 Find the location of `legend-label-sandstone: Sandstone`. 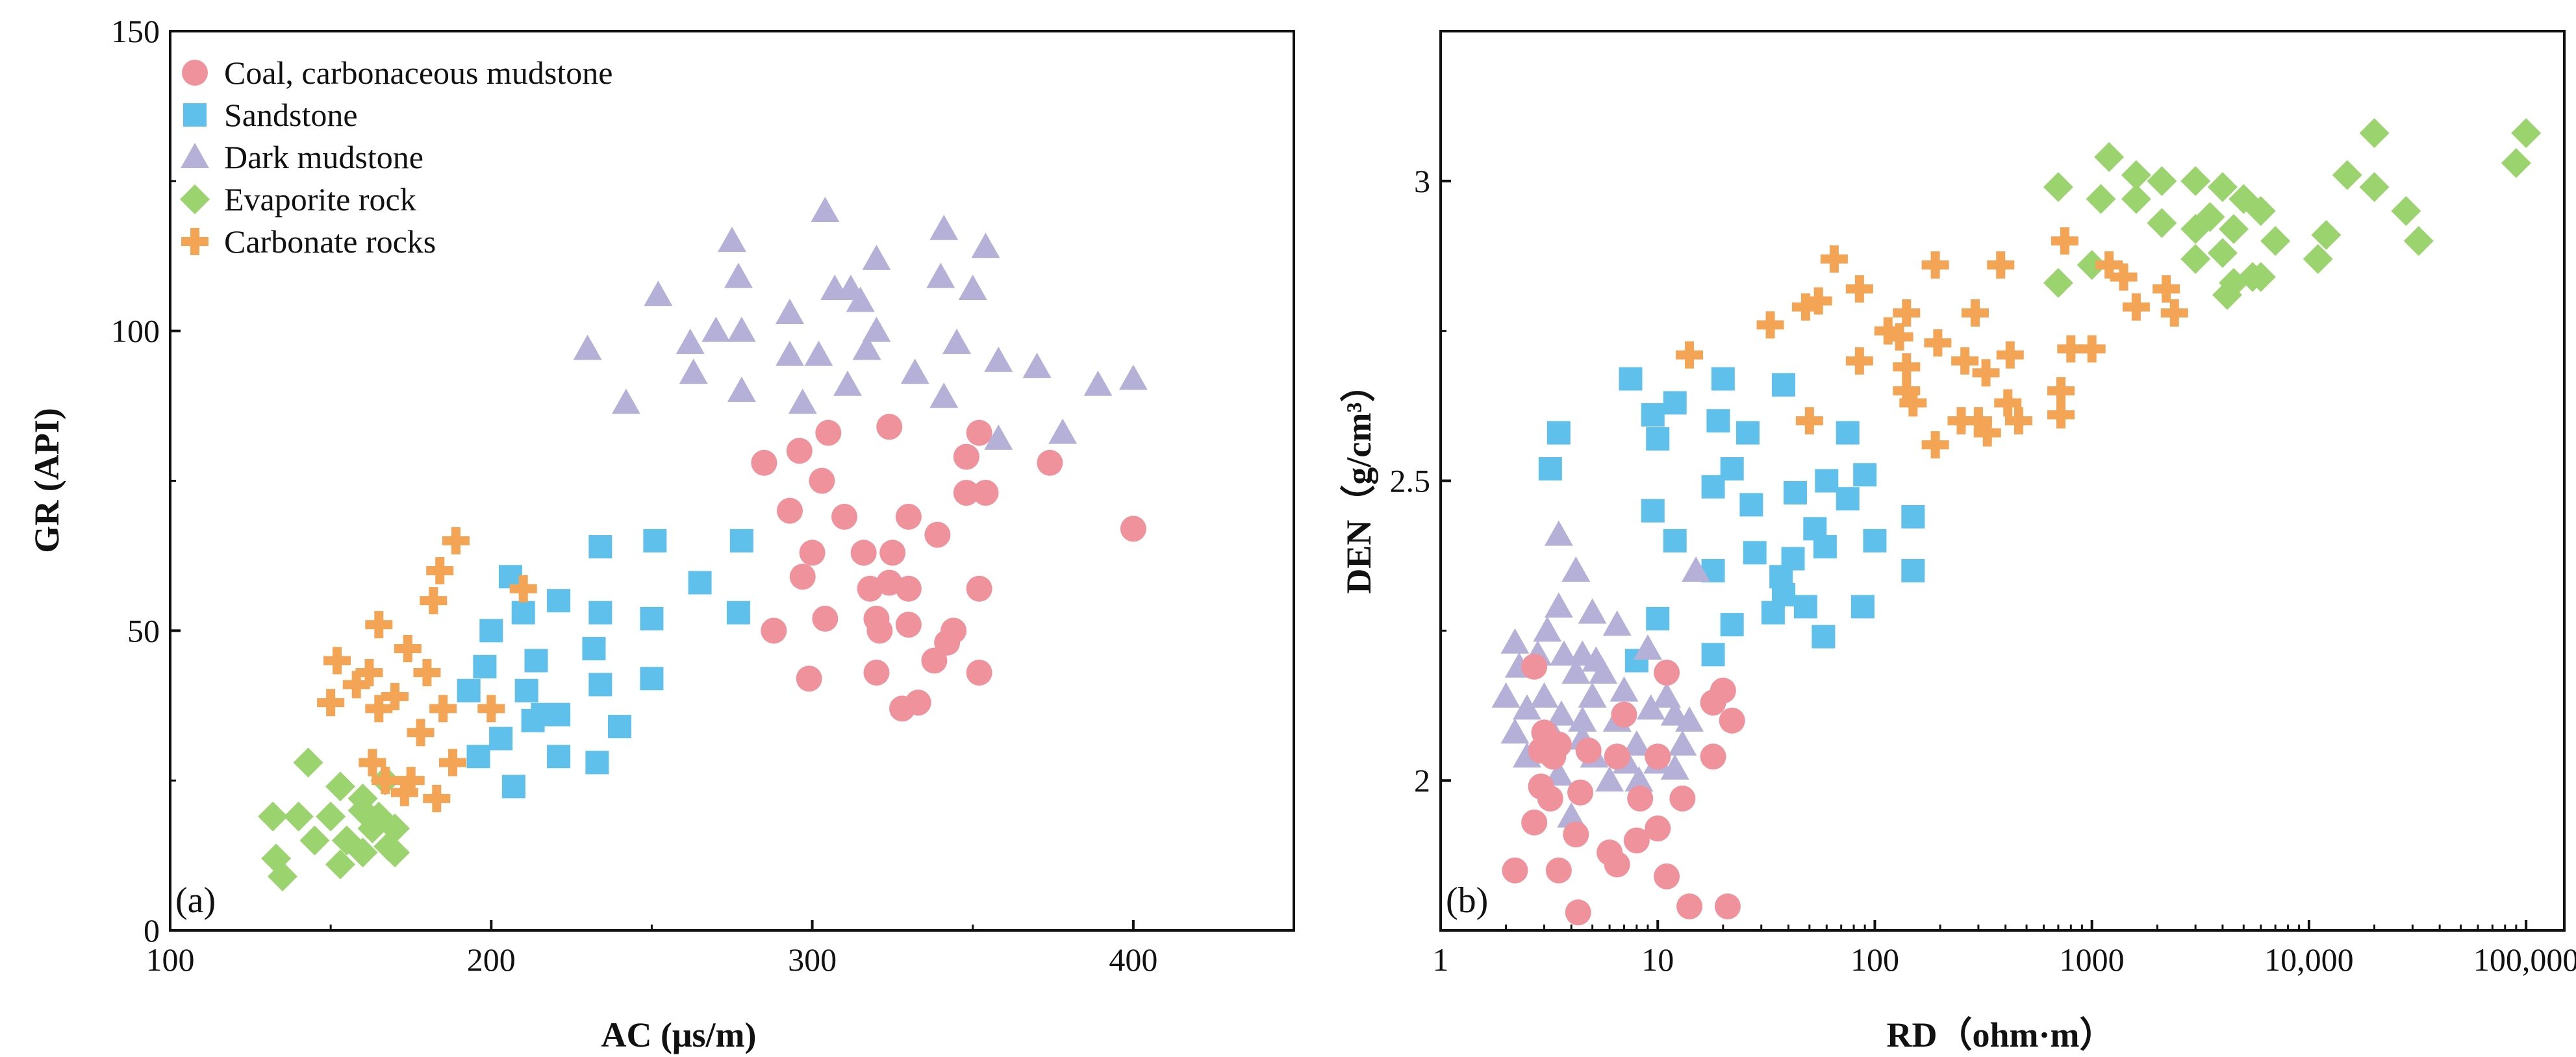

legend-label-sandstone: Sandstone is located at coordinates (291, 115).